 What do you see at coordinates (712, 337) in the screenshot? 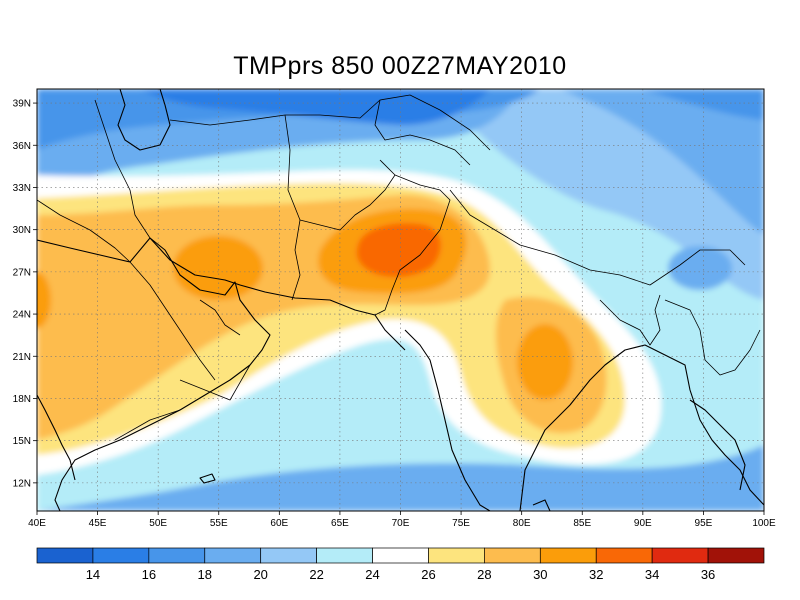
I see `border-myanmar` at bounding box center [712, 337].